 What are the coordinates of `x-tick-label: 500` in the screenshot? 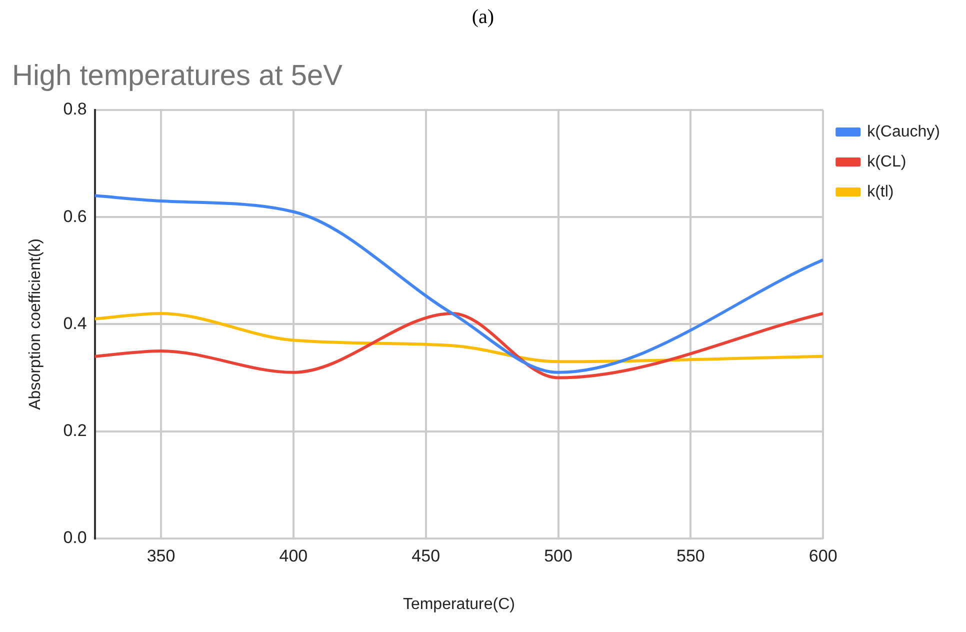 It's located at (558, 556).